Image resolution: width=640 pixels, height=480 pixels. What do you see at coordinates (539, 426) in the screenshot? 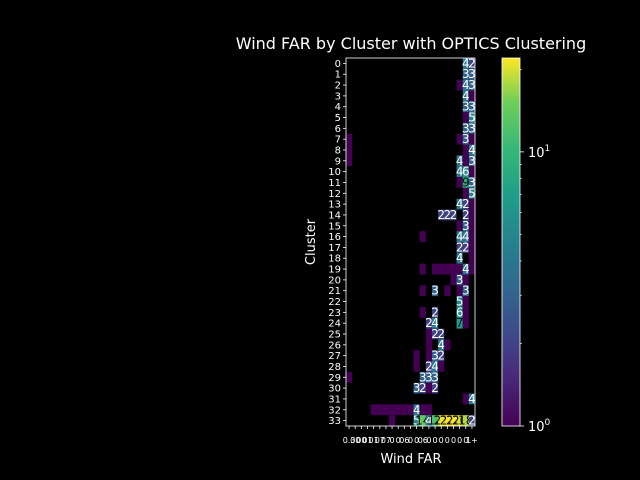
I see `colorbar-tick-label: 100` at bounding box center [539, 426].